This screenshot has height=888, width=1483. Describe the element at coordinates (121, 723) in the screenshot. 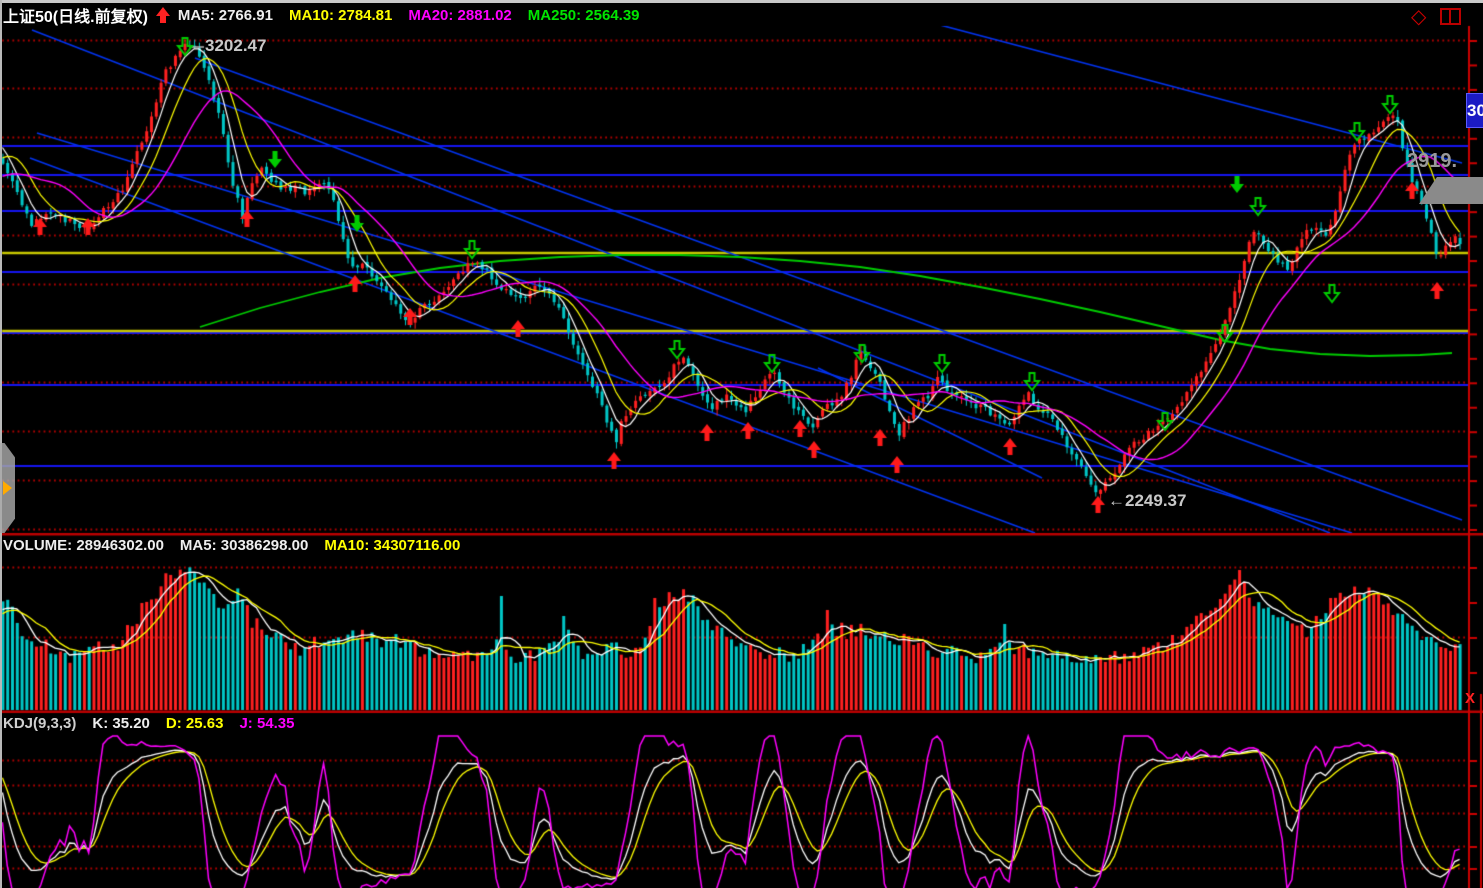

I see `kdj-k-value: K: 35.20` at that location.